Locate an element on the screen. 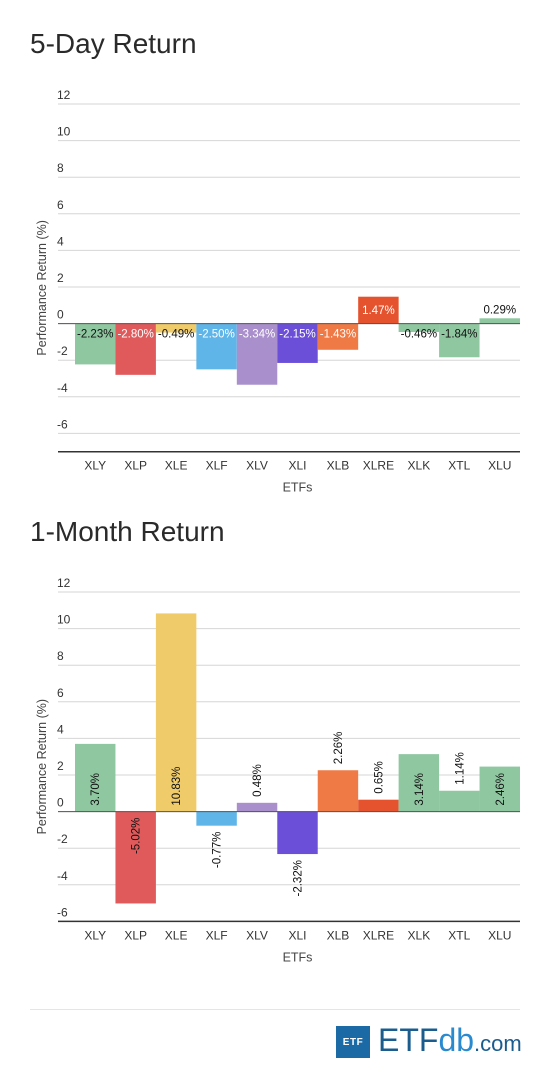  data-label: 2.26% is located at coordinates (339, 748).